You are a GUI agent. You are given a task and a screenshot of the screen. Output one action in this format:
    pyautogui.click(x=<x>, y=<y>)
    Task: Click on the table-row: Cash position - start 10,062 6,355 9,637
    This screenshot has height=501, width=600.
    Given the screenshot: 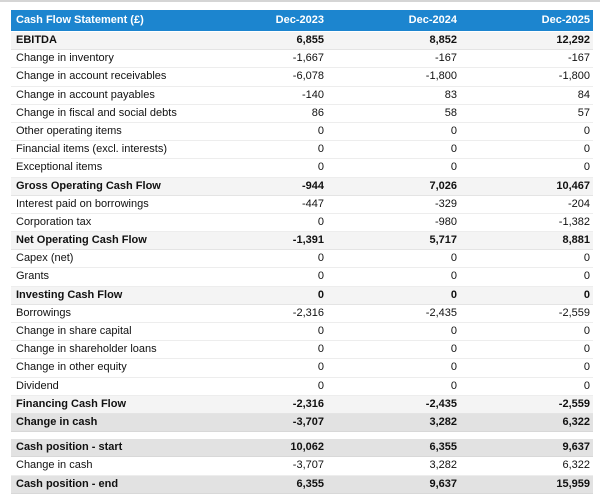 What is the action you would take?
    pyautogui.click(x=302, y=448)
    